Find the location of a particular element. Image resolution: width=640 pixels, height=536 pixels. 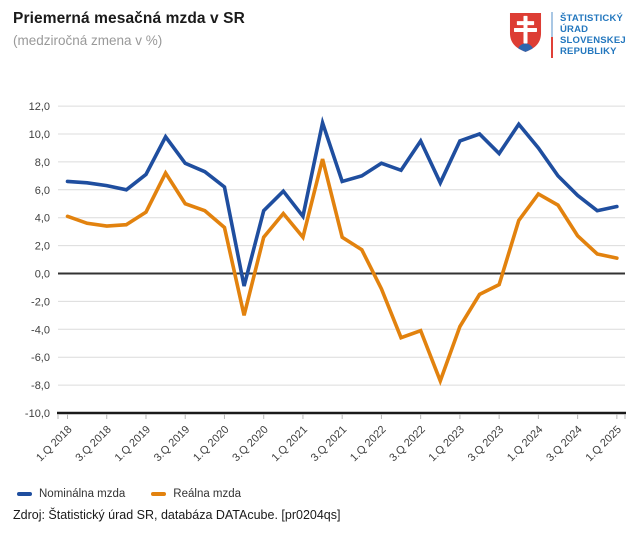

svg-text: 1.Q 2024 is located at coordinates (525, 444).